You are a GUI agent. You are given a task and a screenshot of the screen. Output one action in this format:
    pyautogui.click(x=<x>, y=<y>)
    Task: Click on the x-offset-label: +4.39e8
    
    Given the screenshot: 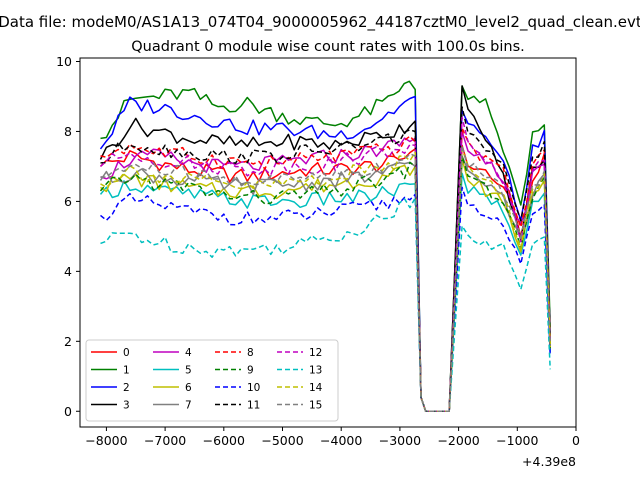 What is the action you would take?
    pyautogui.click(x=549, y=461)
    